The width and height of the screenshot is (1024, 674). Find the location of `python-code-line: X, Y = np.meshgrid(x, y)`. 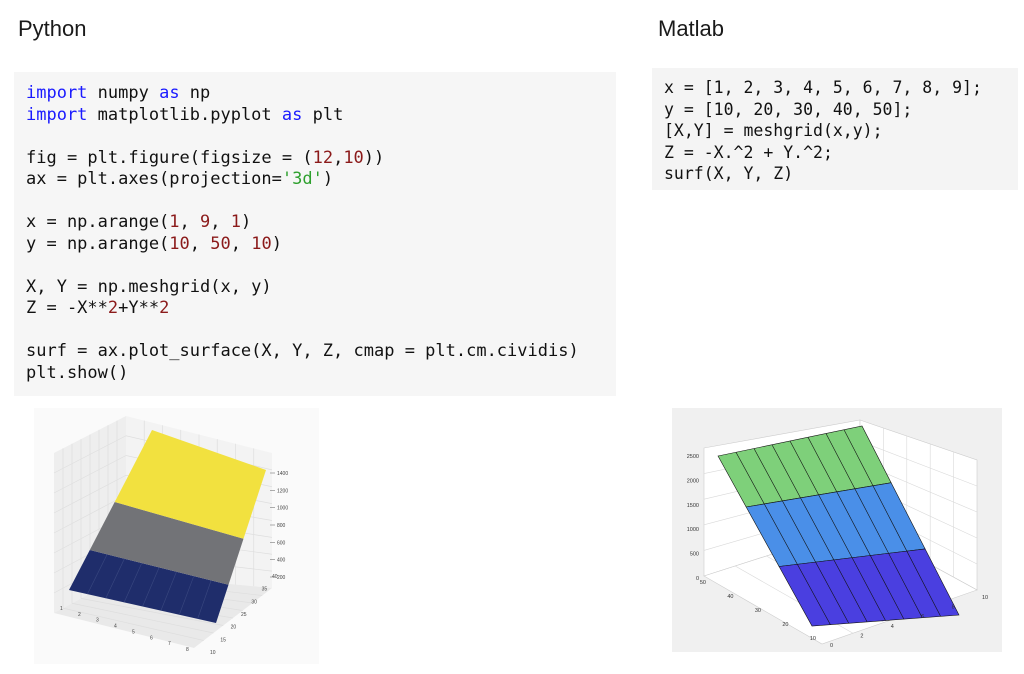

python-code-line: X, Y = np.meshgrid(x, y) is located at coordinates (321, 288).